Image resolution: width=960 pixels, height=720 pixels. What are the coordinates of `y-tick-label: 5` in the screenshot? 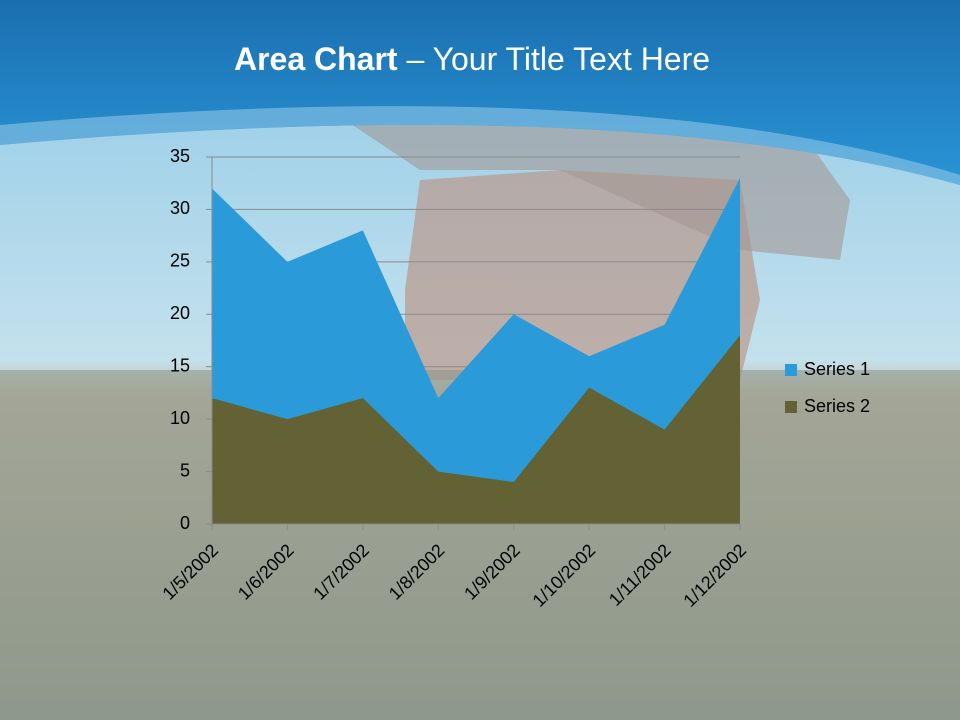 It's located at (185, 470).